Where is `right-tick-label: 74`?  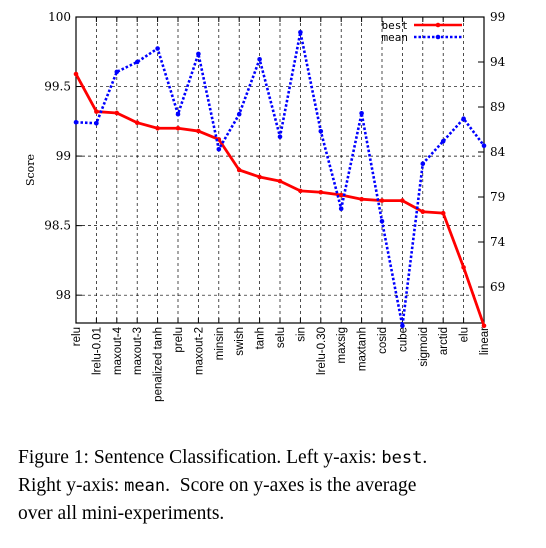
right-tick-label: 74 is located at coordinates (498, 242).